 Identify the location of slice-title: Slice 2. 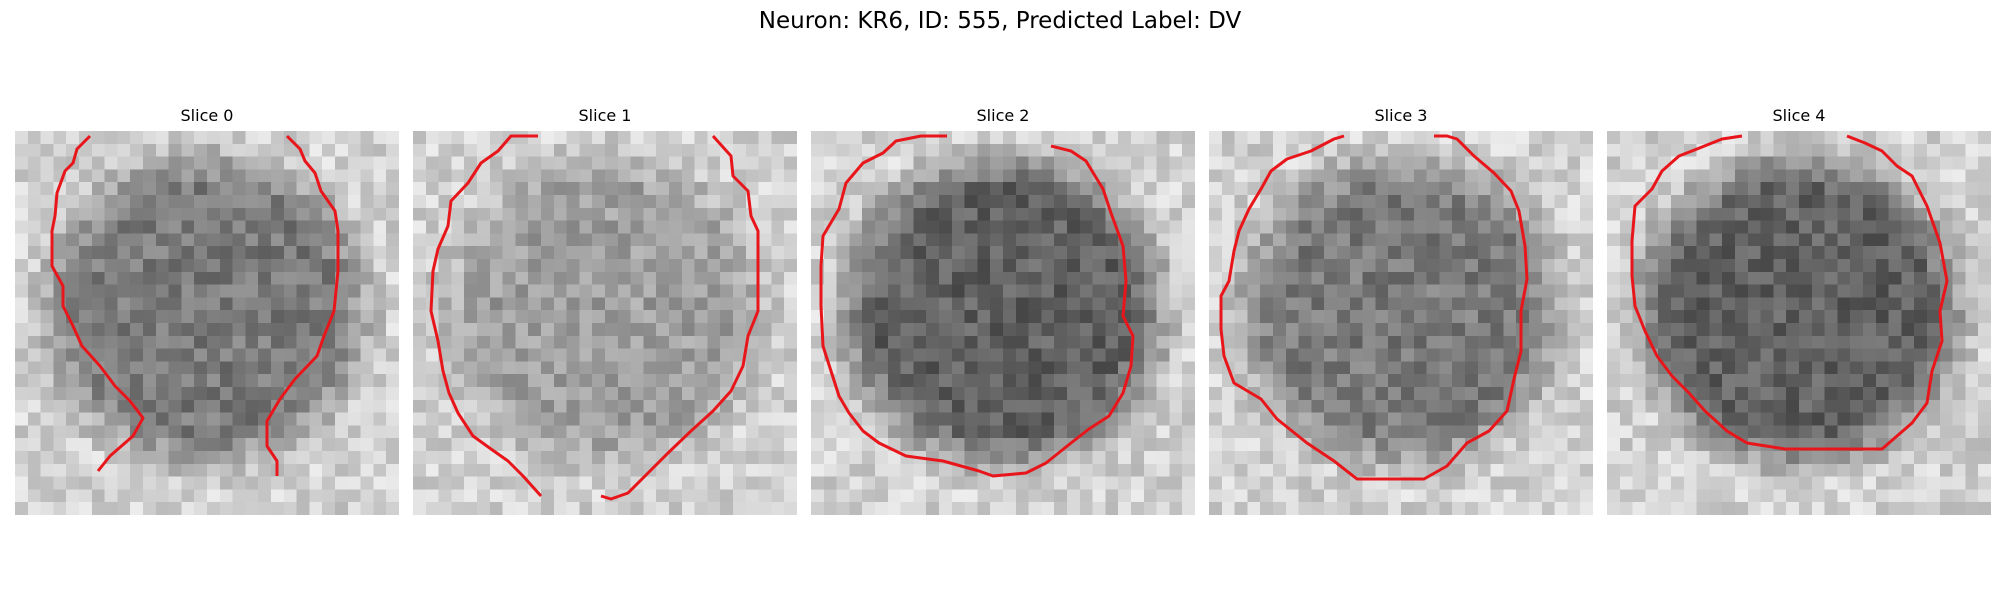
(1003, 115).